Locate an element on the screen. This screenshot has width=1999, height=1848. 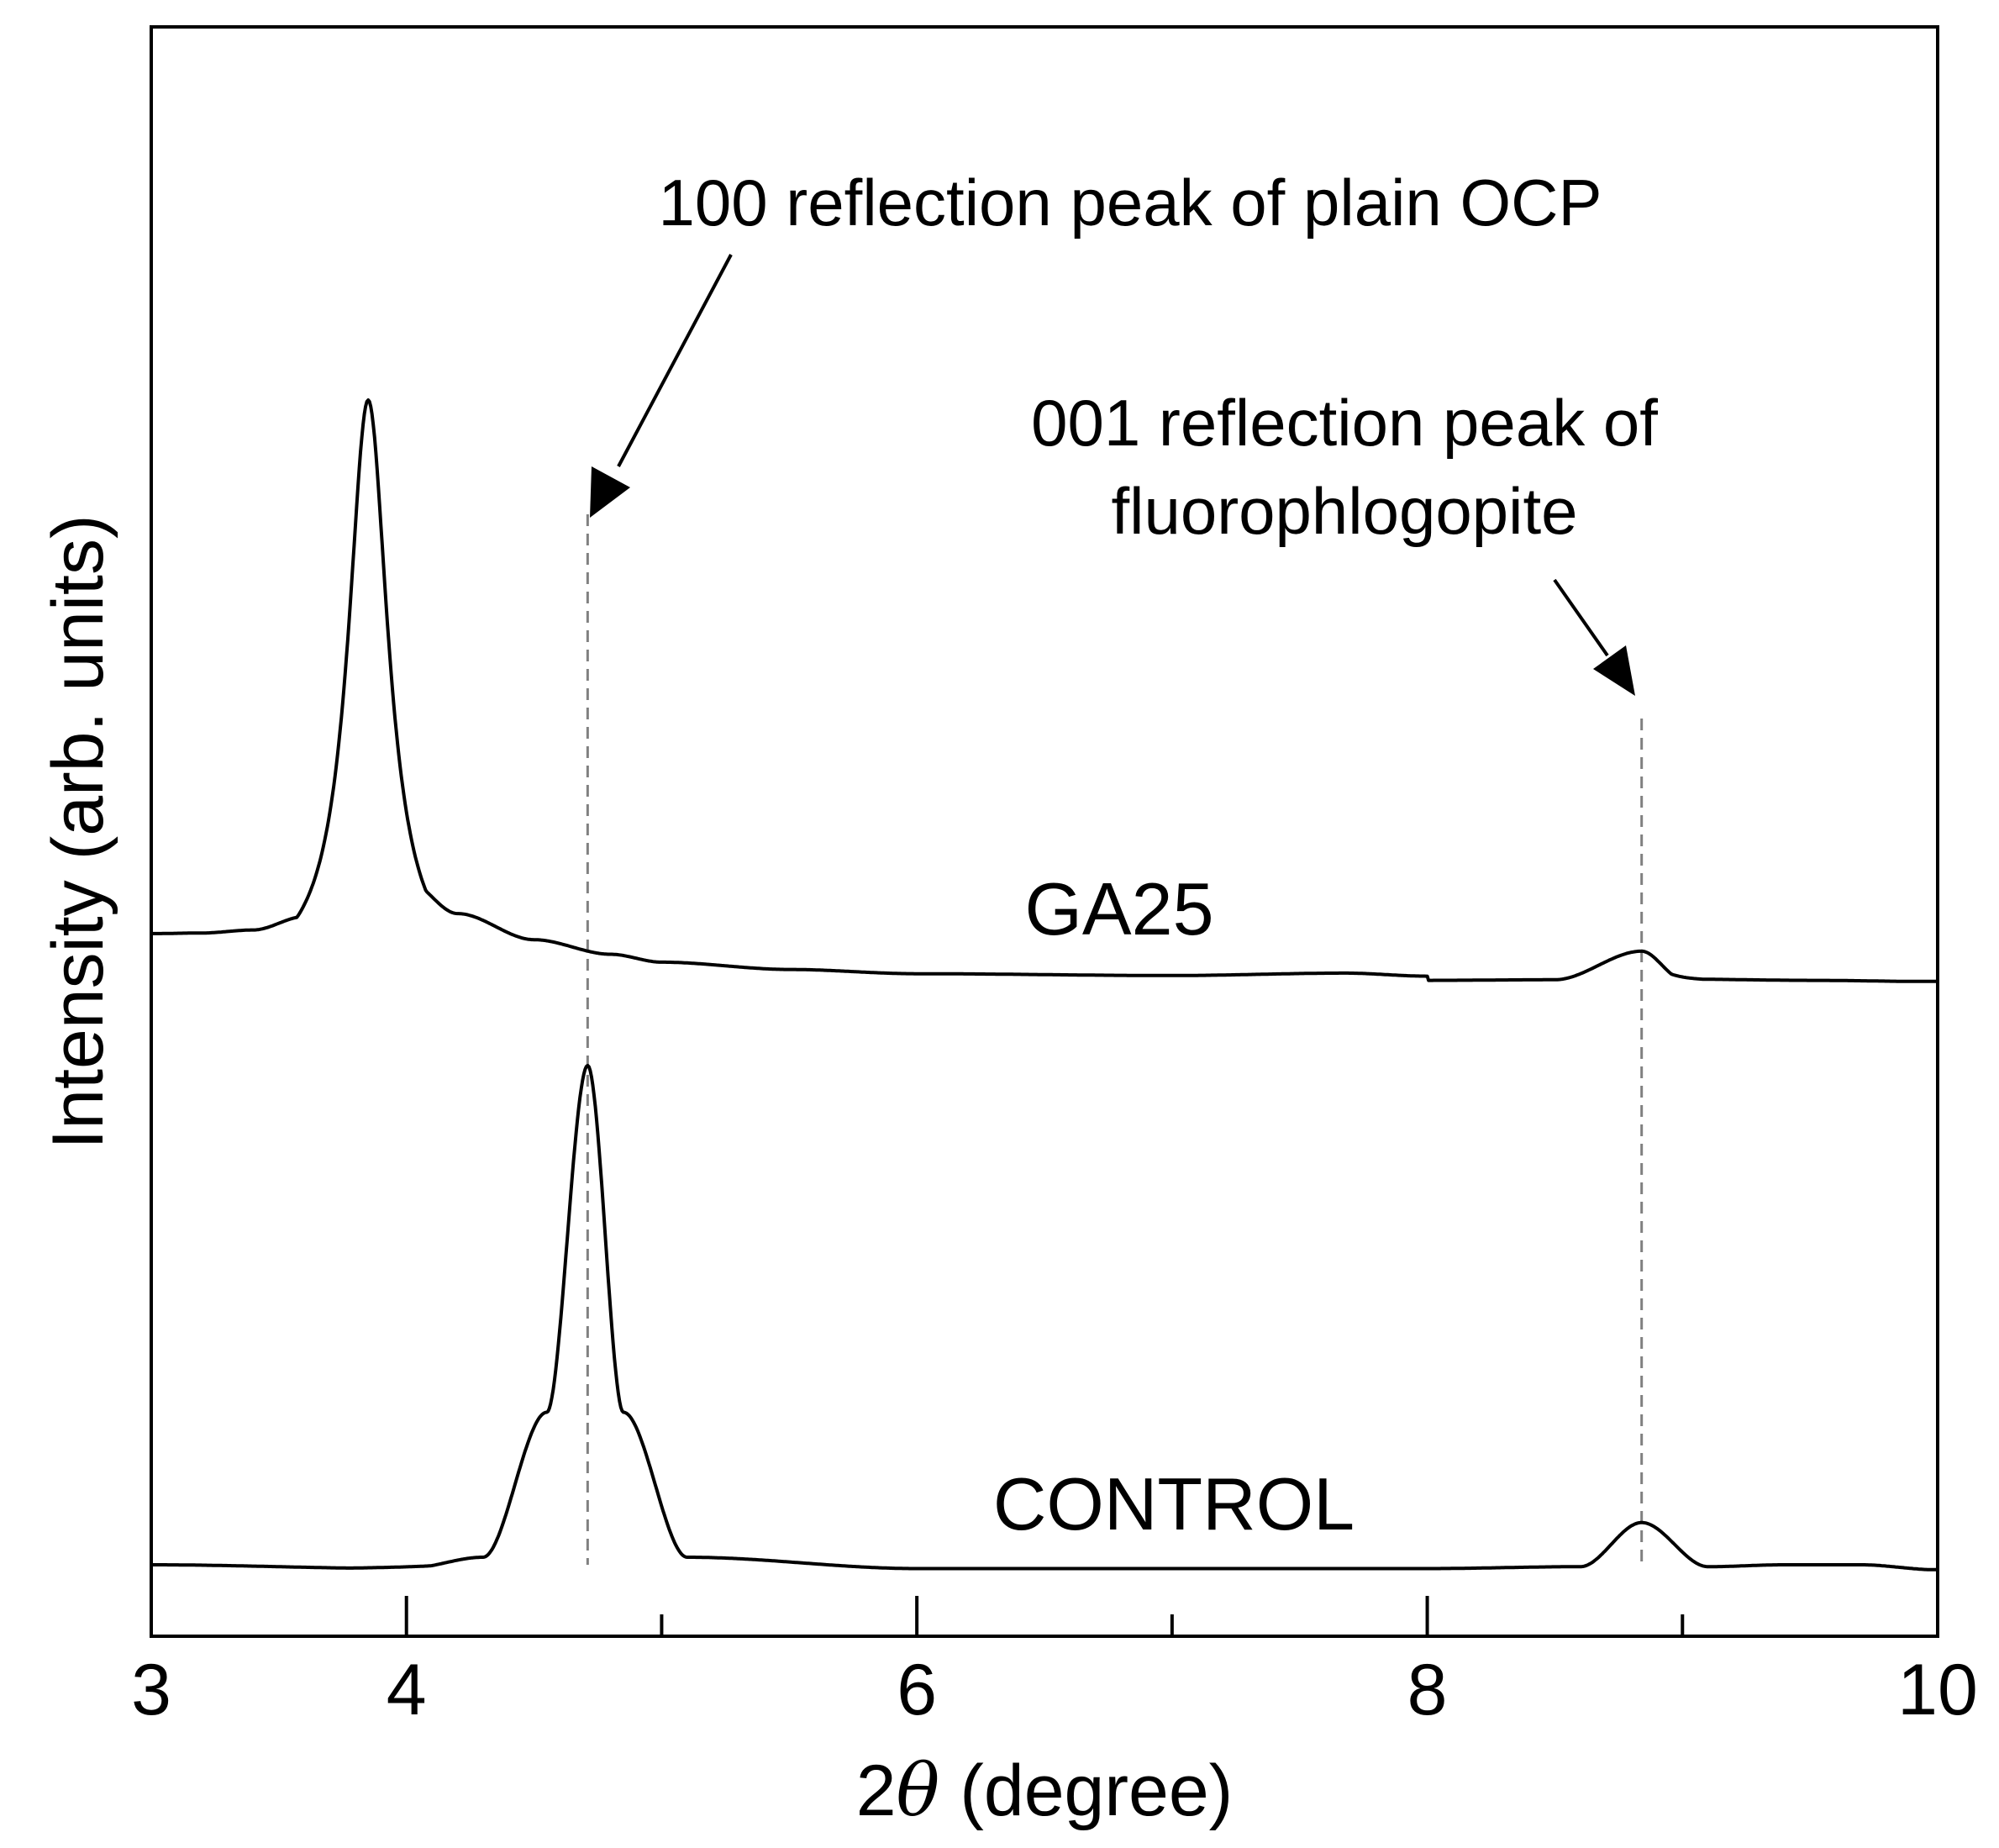
annotation-fluoro-label-line1: 001 reflection peak of is located at coordinates (1345, 423).